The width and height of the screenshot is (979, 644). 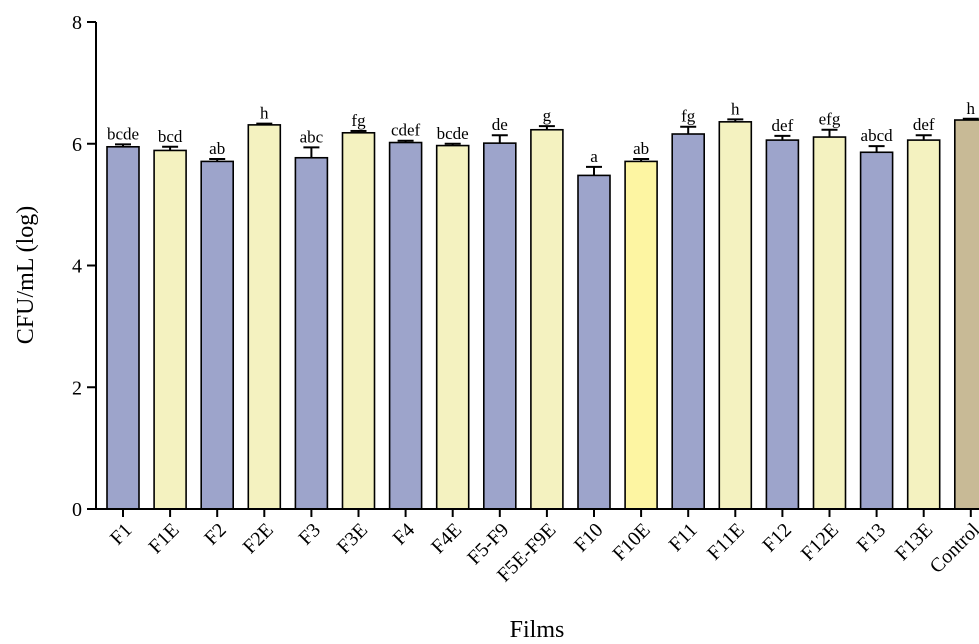 I want to click on significance-label: cdef, so click(x=406, y=130).